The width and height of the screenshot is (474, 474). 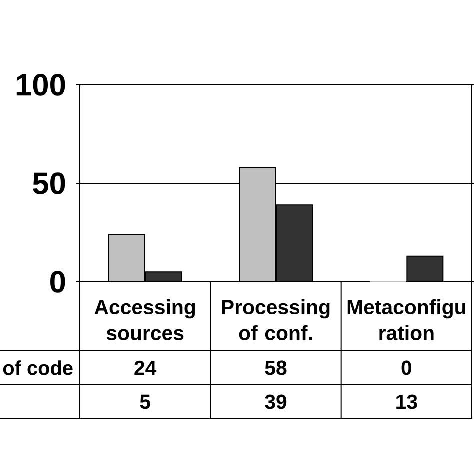 I want to click on data-label: 13, so click(x=407, y=402).